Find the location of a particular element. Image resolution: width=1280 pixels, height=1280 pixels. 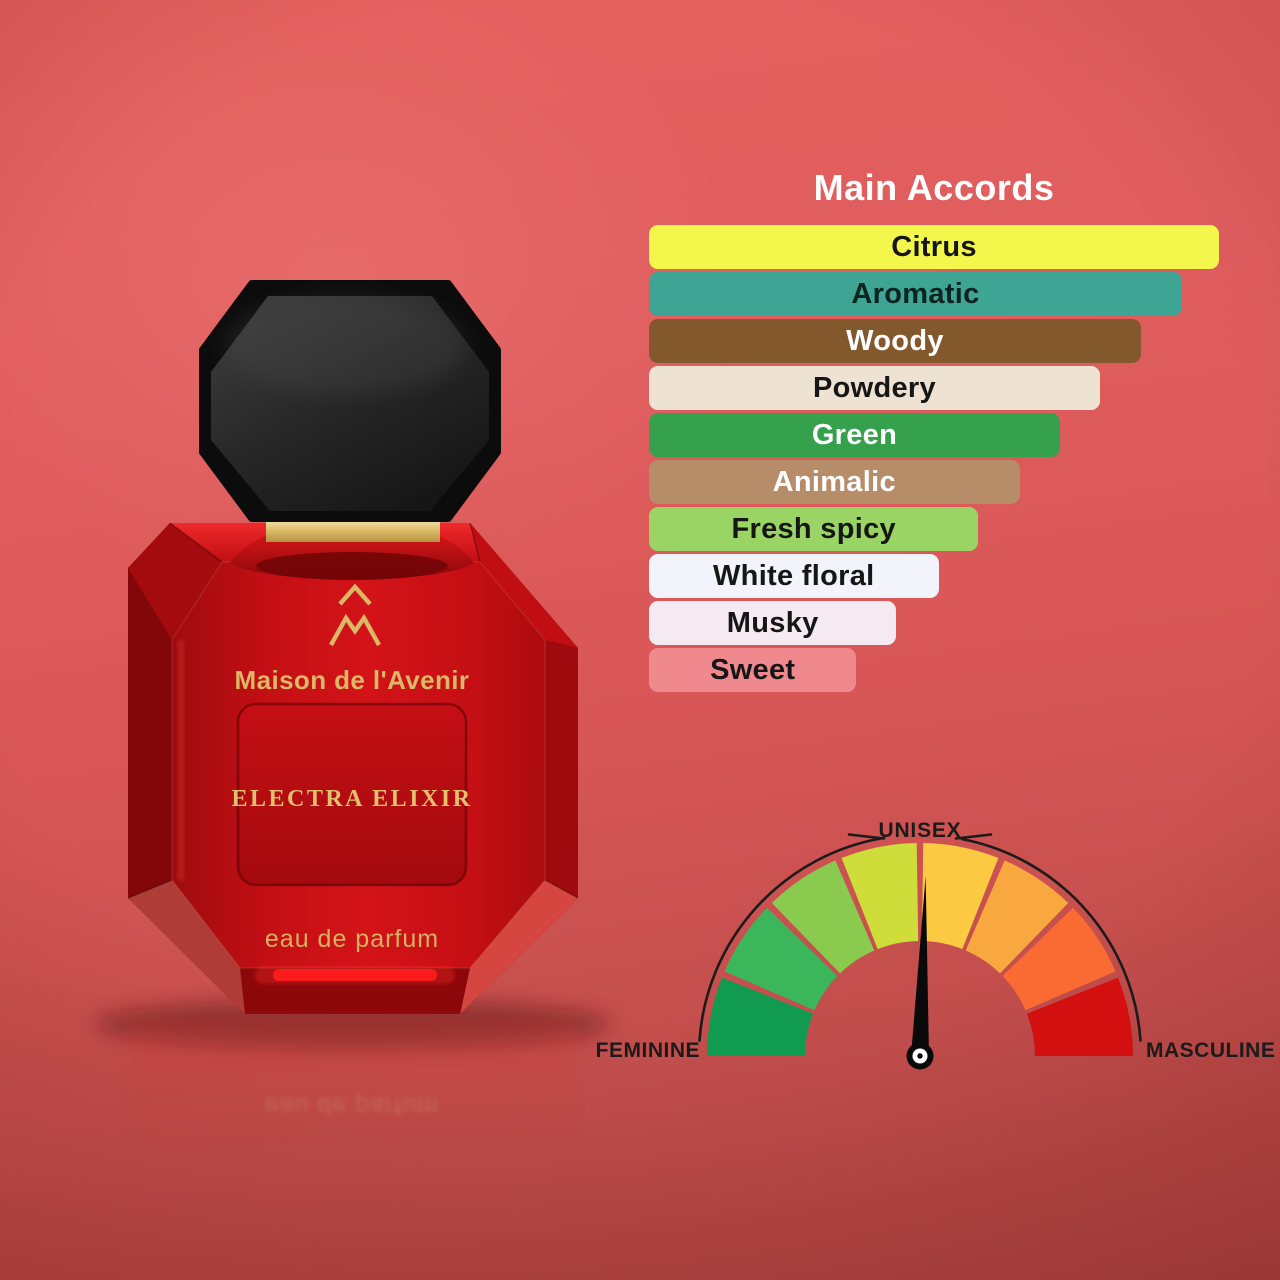

accord-bar-label: Woody is located at coordinates (895, 340).